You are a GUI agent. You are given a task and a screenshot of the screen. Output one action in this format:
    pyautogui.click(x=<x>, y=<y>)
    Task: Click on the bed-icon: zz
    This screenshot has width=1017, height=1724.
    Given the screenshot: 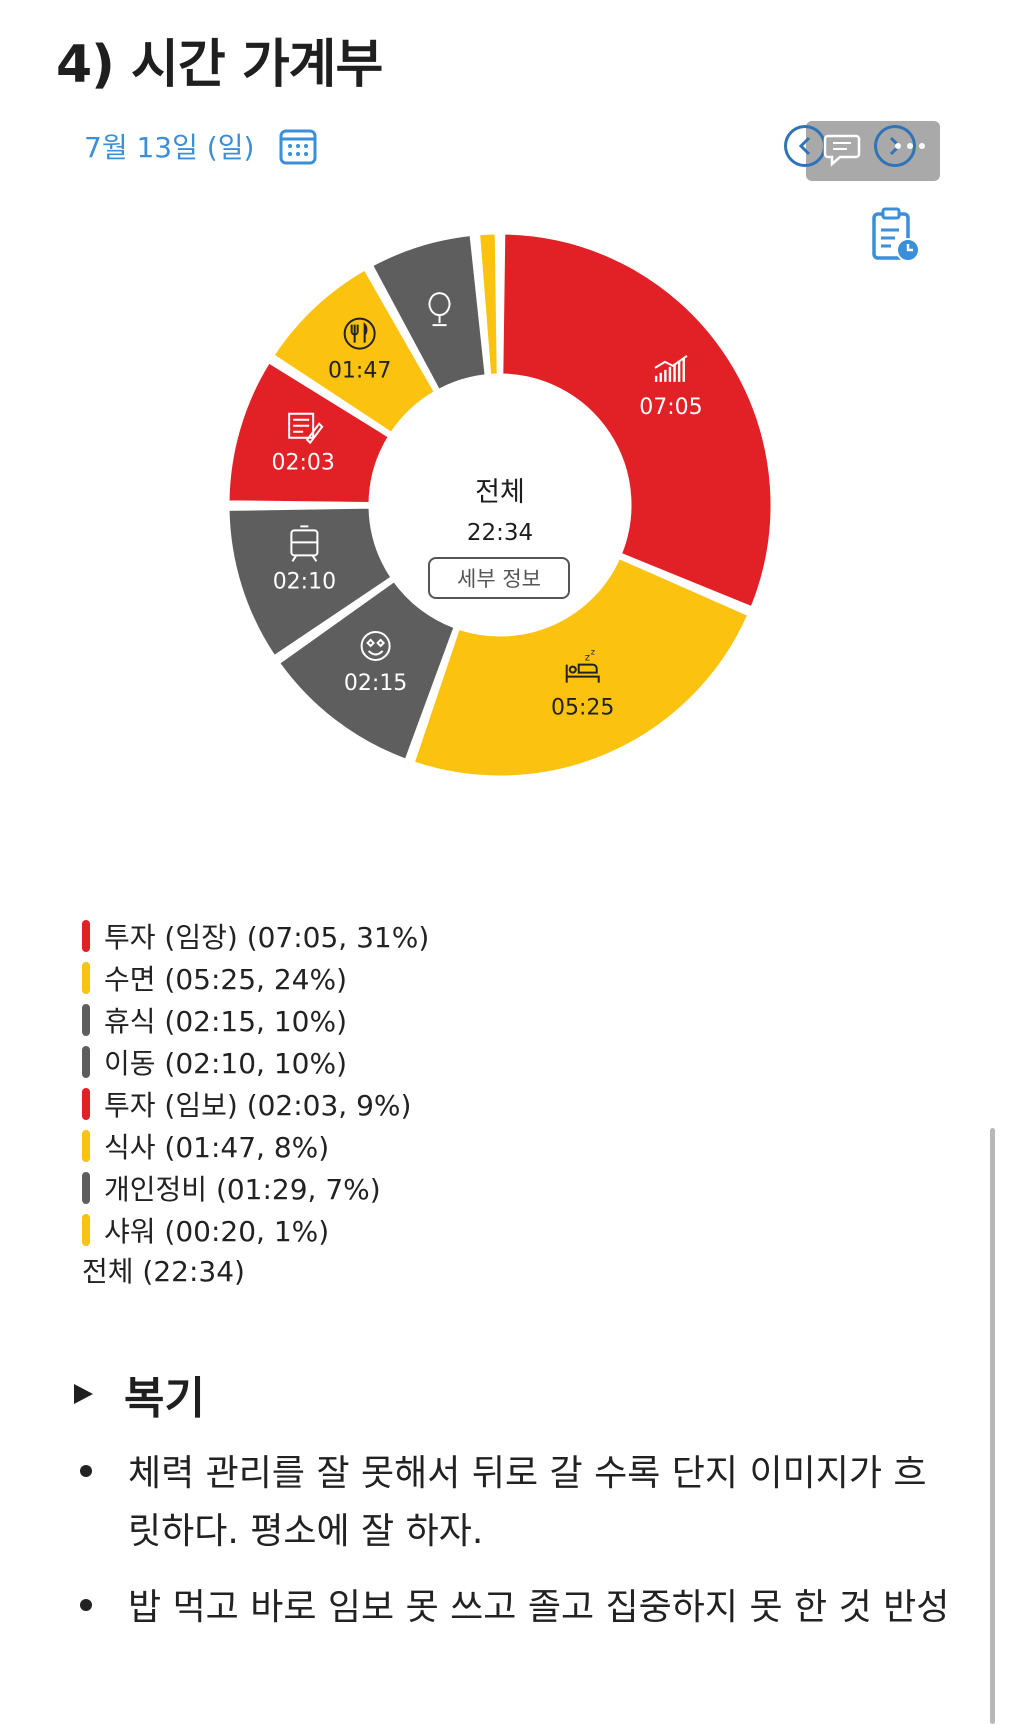 What is the action you would take?
    pyautogui.click(x=582, y=665)
    